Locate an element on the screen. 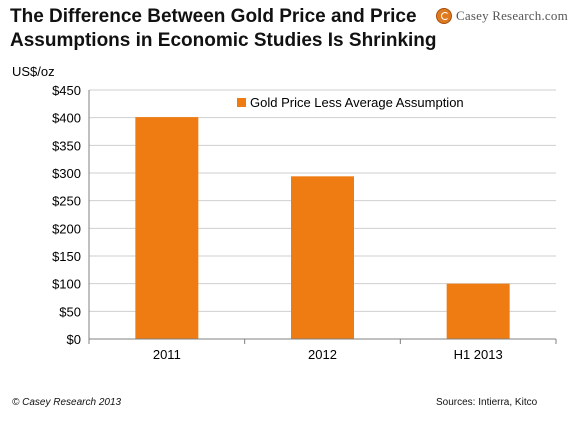  logo-text: Casey Research.com is located at coordinates (512, 15).